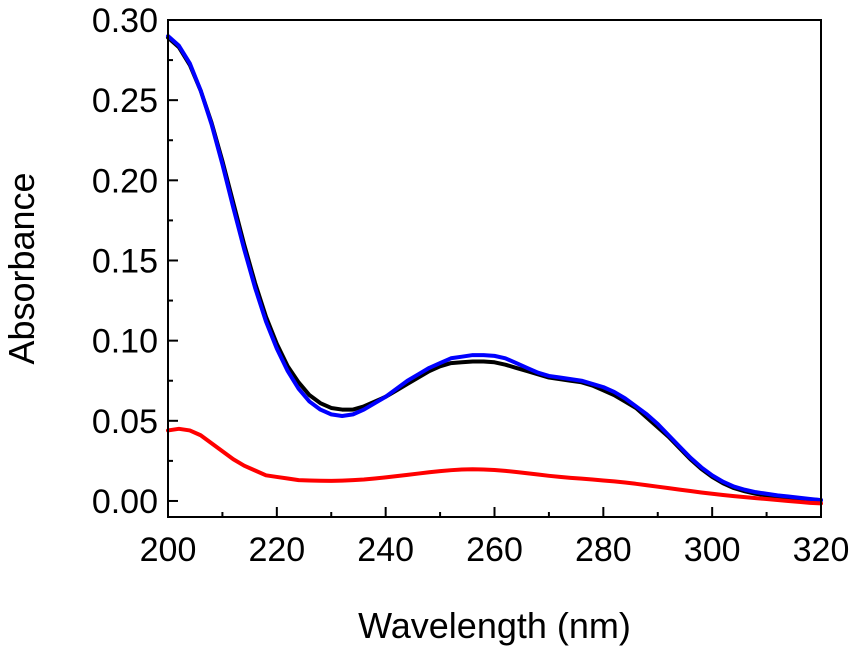 This screenshot has width=859, height=652. I want to click on series-line-red, so click(494, 466).